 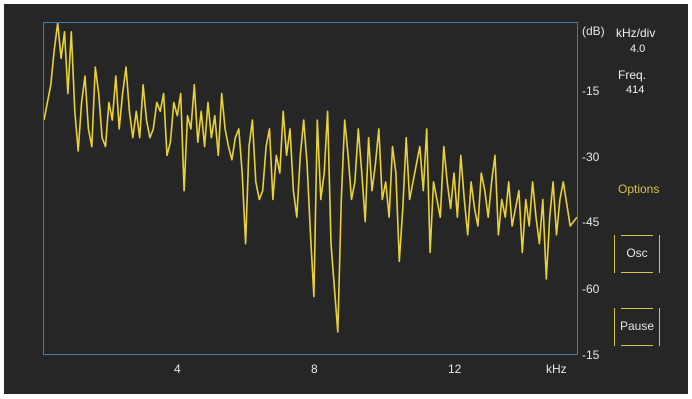 What do you see at coordinates (639, 189) in the screenshot?
I see `options-label: Options` at bounding box center [639, 189].